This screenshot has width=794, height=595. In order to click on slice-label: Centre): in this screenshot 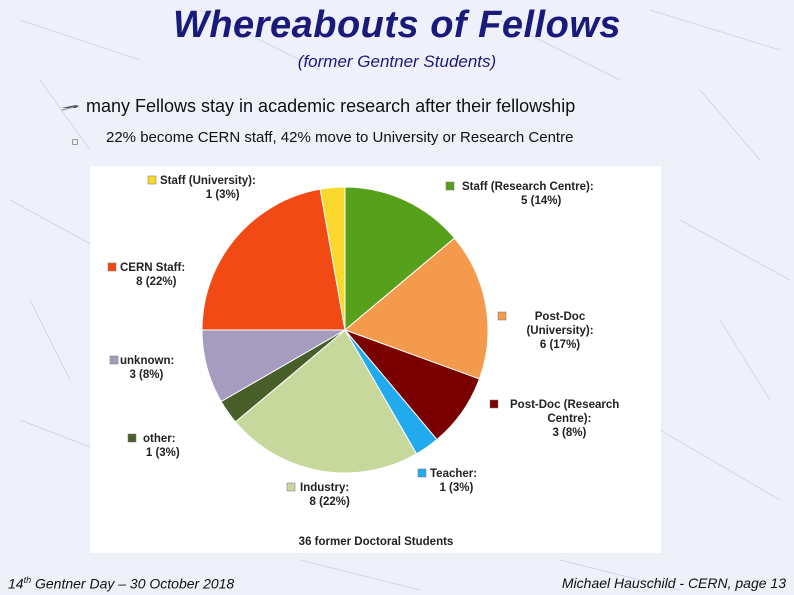, I will do `click(569, 419)`.